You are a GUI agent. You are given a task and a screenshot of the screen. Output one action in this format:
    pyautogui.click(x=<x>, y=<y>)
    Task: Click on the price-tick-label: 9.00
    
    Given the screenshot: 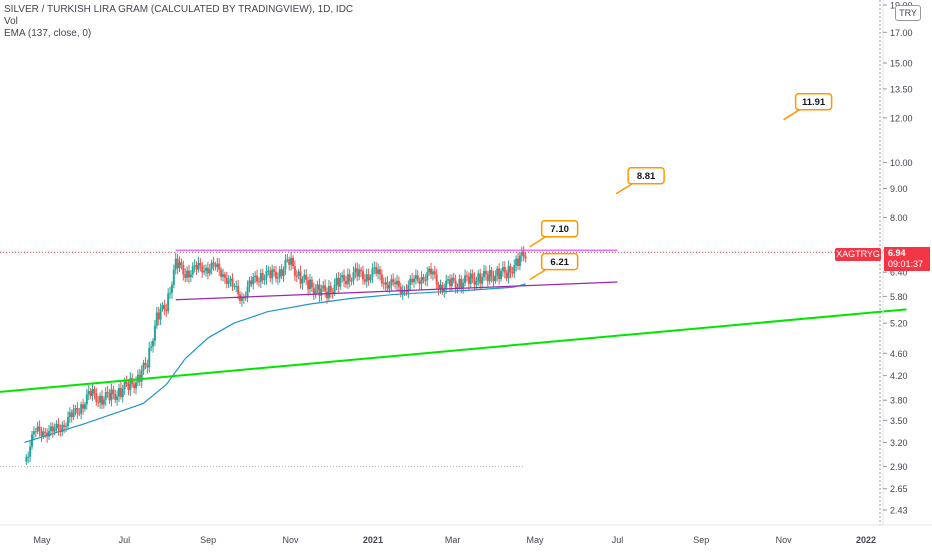 What is the action you would take?
    pyautogui.click(x=899, y=189)
    